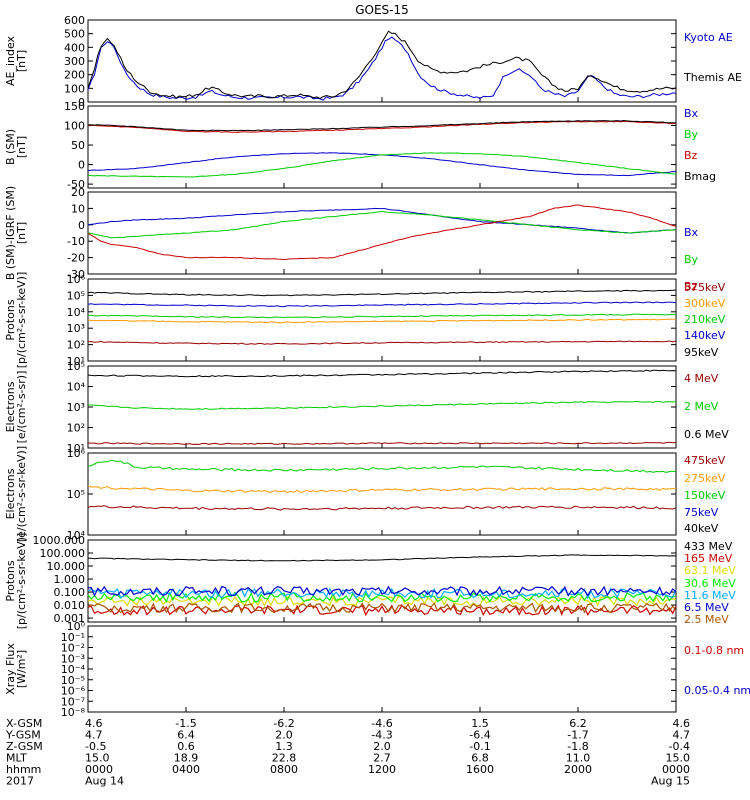 This screenshot has height=800, width=750. What do you see at coordinates (21, 581) in the screenshot?
I see `y-axis-label: [p/(cm²-s-sr-keV)]` at bounding box center [21, 581].